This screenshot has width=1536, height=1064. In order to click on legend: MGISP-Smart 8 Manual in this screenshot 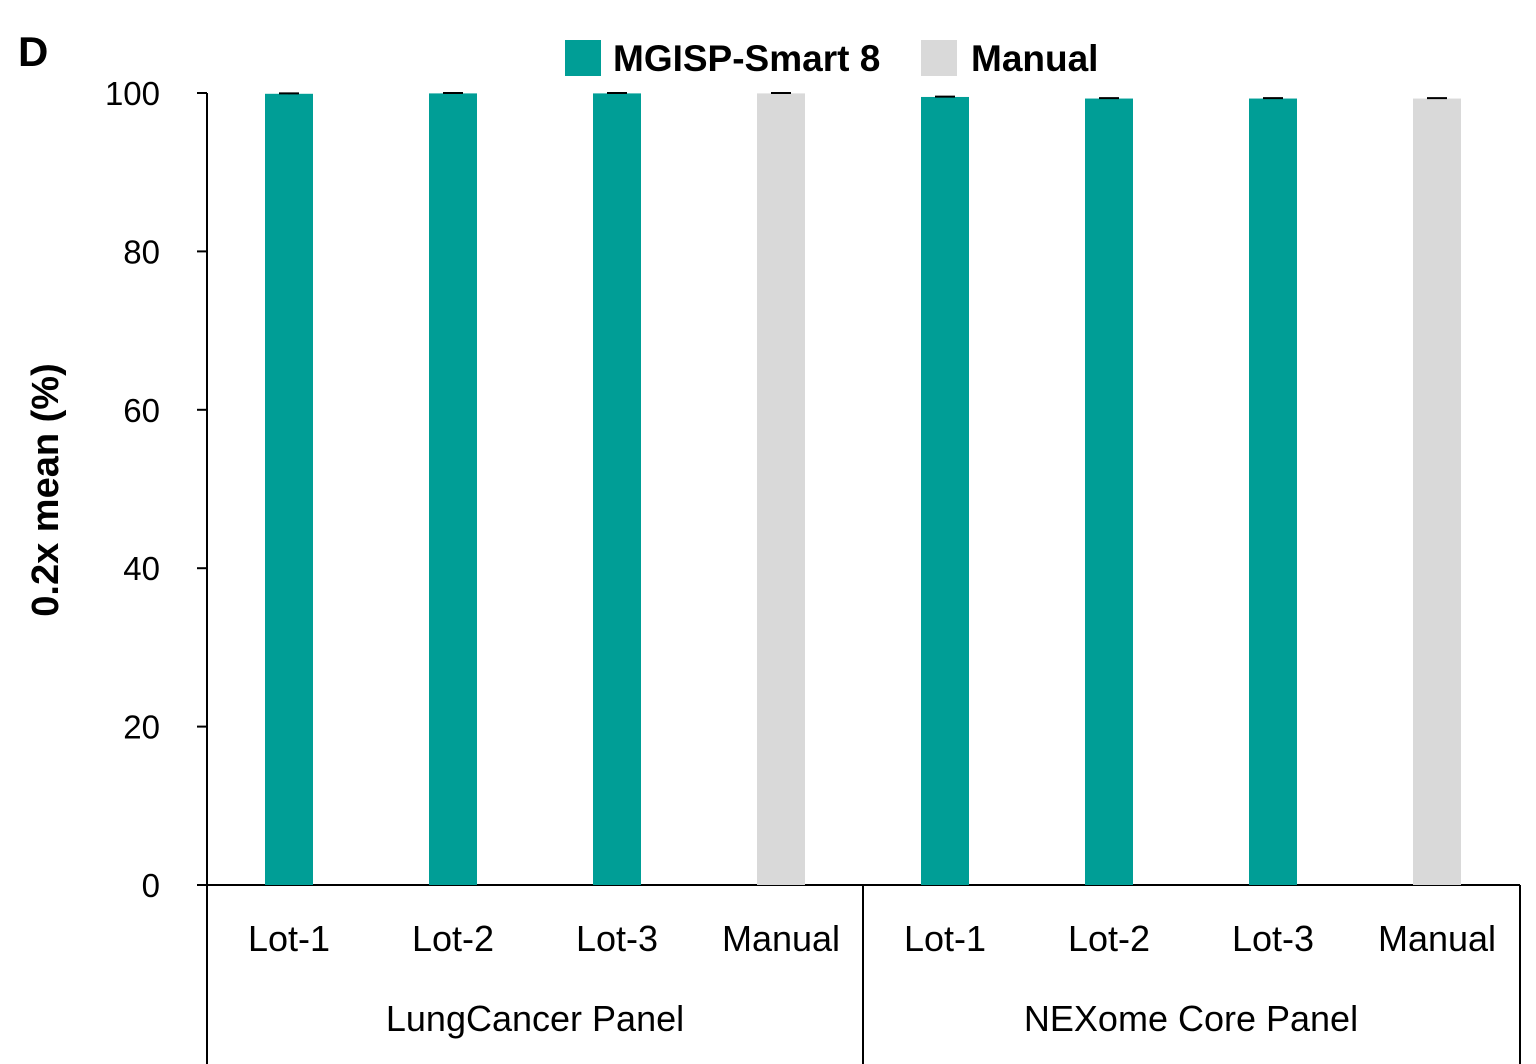, I will do `click(831, 58)`.